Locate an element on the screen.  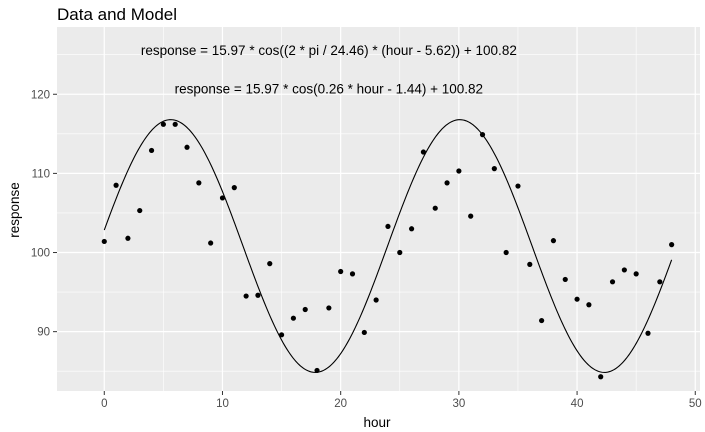
y-tick-label: 90 is located at coordinates (43, 333).